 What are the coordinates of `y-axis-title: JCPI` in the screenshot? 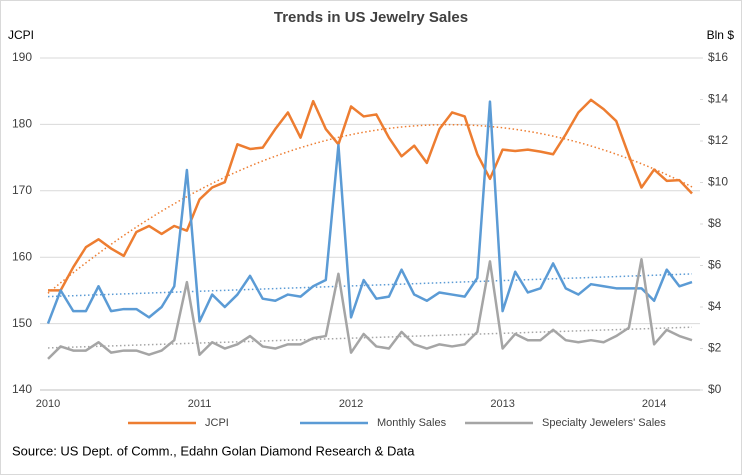 It's located at (21, 35).